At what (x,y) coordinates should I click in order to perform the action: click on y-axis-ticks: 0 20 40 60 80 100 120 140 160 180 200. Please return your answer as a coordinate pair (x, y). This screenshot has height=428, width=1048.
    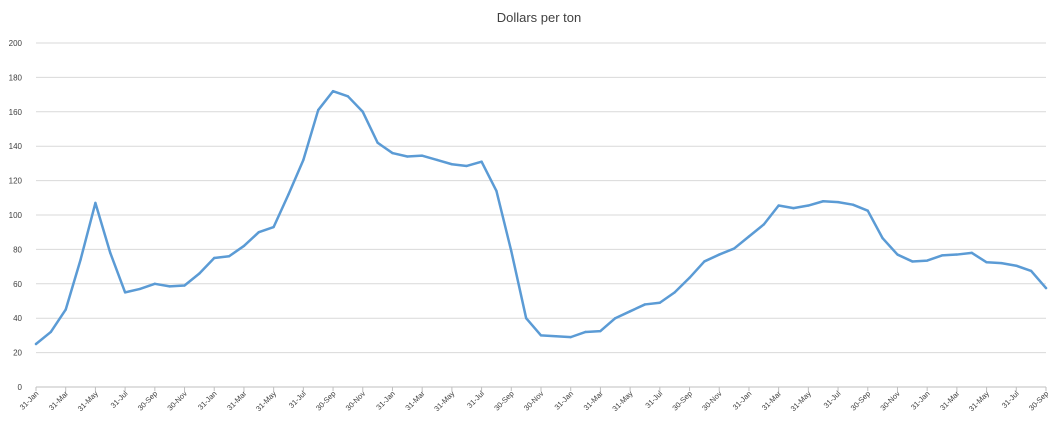
    Looking at the image, I should click on (16, 215).